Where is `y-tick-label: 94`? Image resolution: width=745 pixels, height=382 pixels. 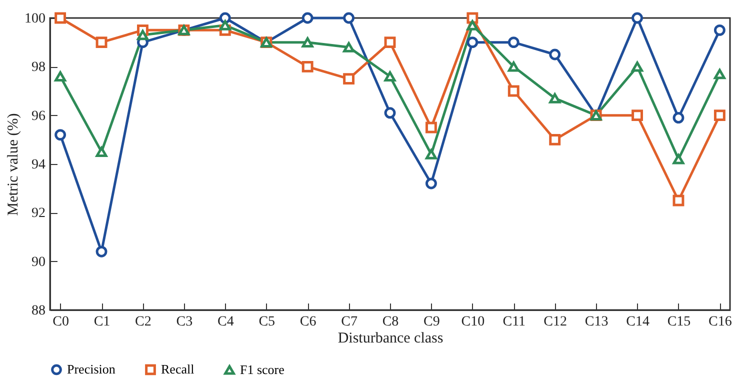
y-tick-label: 94 is located at coordinates (39, 165).